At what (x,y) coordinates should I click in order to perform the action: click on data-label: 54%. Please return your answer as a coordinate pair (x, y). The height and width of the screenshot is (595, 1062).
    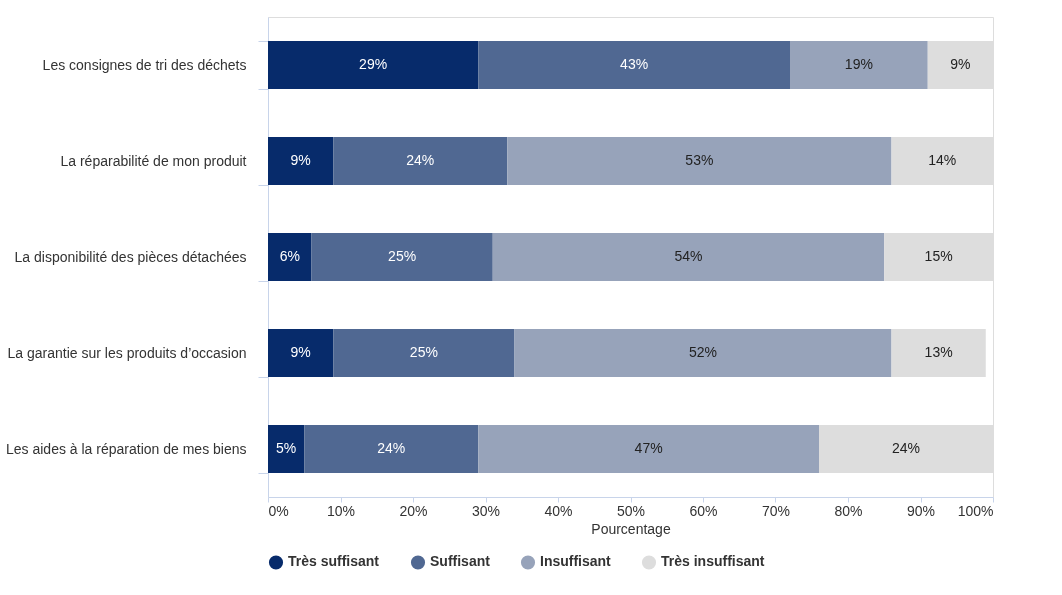
    Looking at the image, I should click on (688, 256).